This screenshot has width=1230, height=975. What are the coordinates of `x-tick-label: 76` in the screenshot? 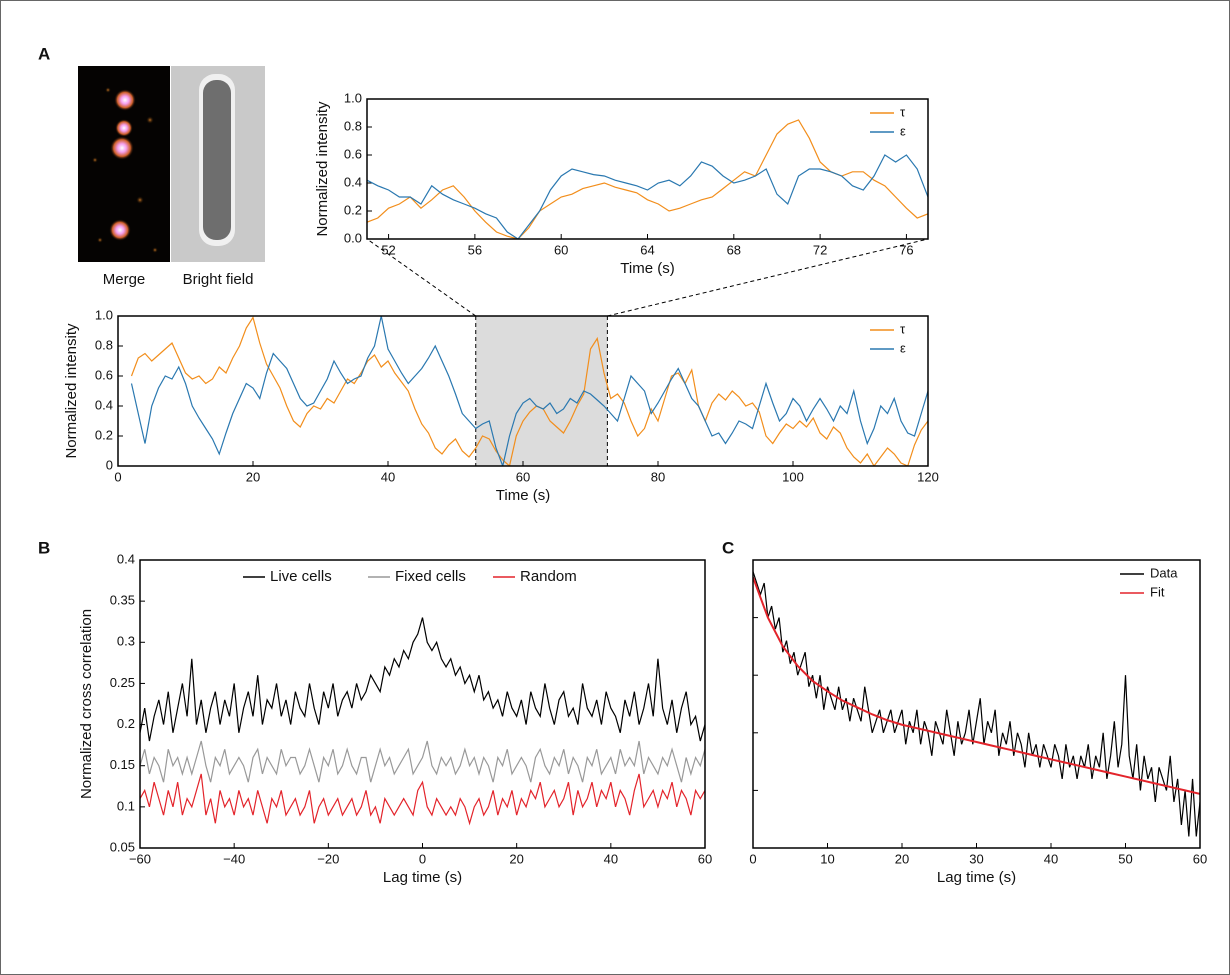 It's located at (906, 249).